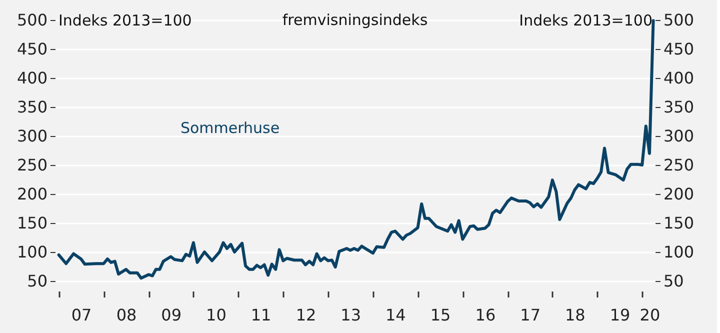 The height and width of the screenshot is (333, 720). I want to click on y2-tick-label: 150, so click(679, 223).